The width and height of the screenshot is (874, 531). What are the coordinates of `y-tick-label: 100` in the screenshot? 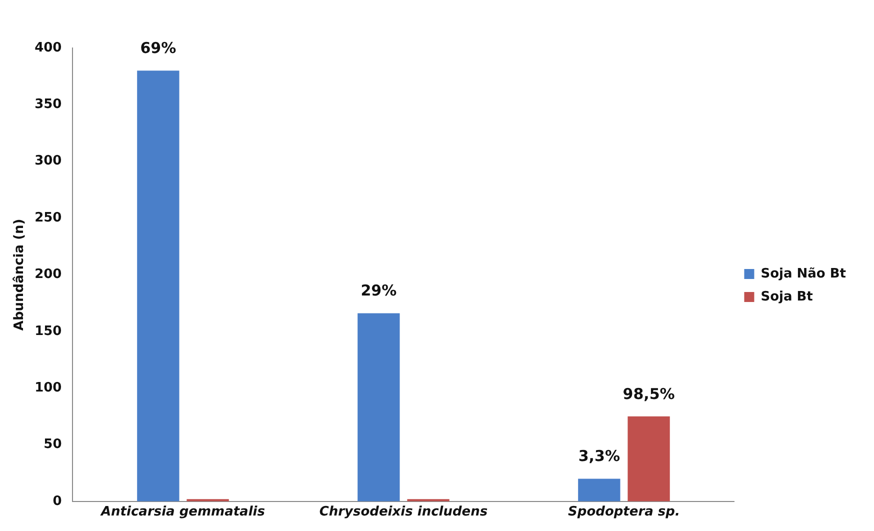 It's located at (48, 388).